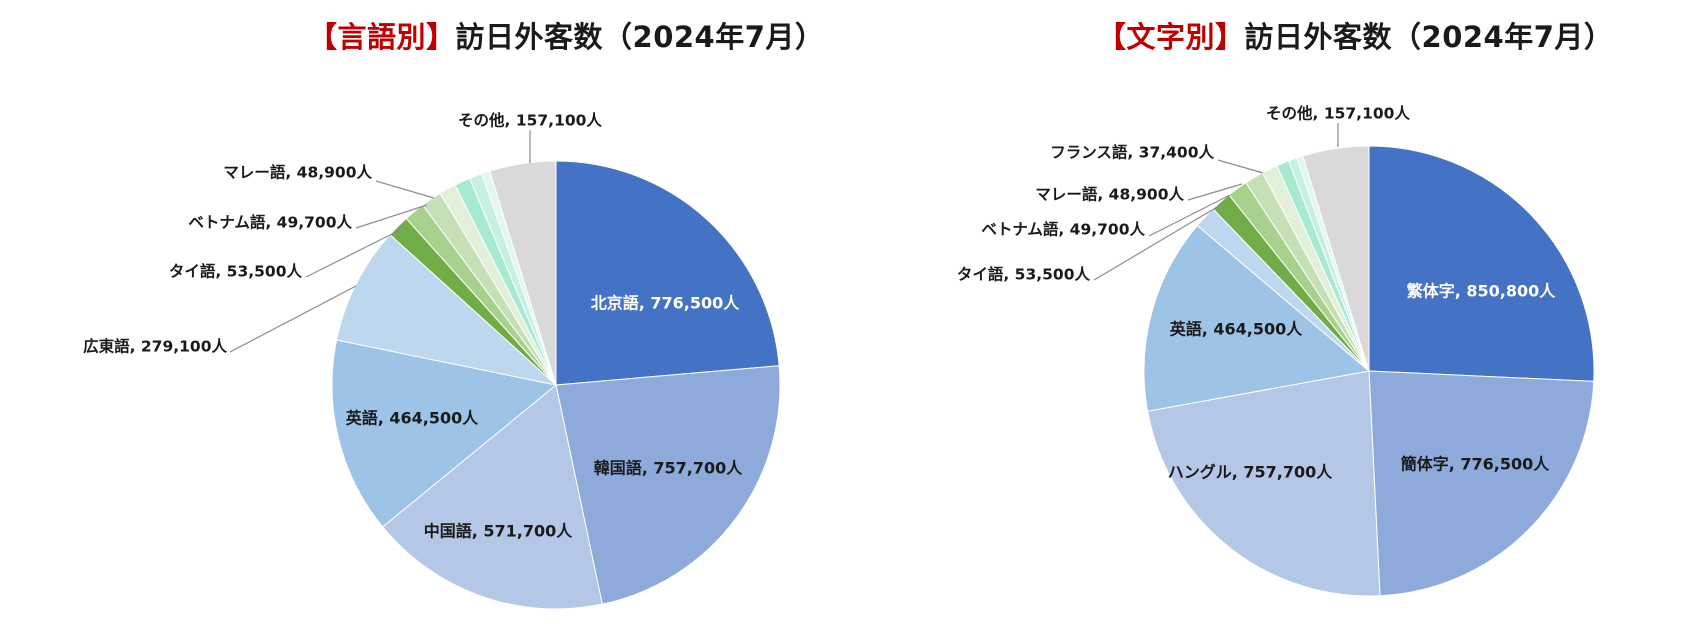 The image size is (1694, 630). I want to click on chart-title-language: 【言語別】訪日外客数（2024年7月）, so click(566, 35).